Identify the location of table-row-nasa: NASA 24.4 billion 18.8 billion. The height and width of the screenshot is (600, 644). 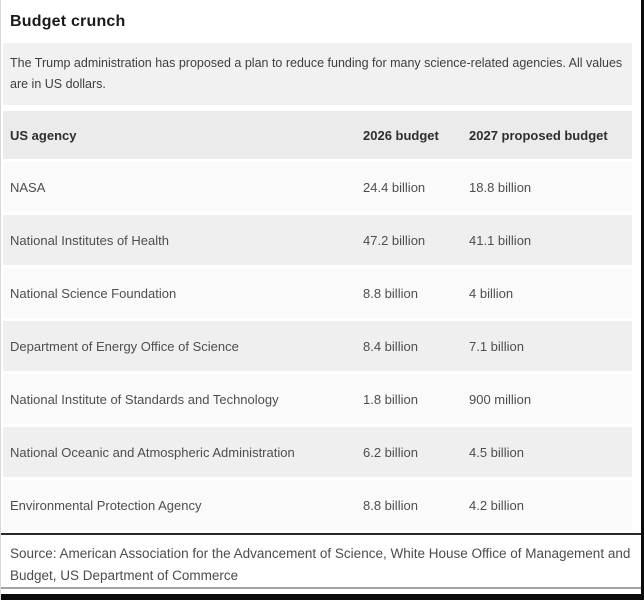
(317, 187).